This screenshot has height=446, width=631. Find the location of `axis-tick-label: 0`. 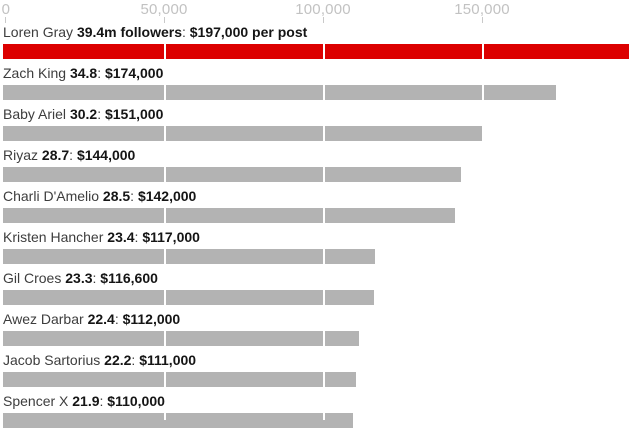

axis-tick-label: 0 is located at coordinates (6, 9).